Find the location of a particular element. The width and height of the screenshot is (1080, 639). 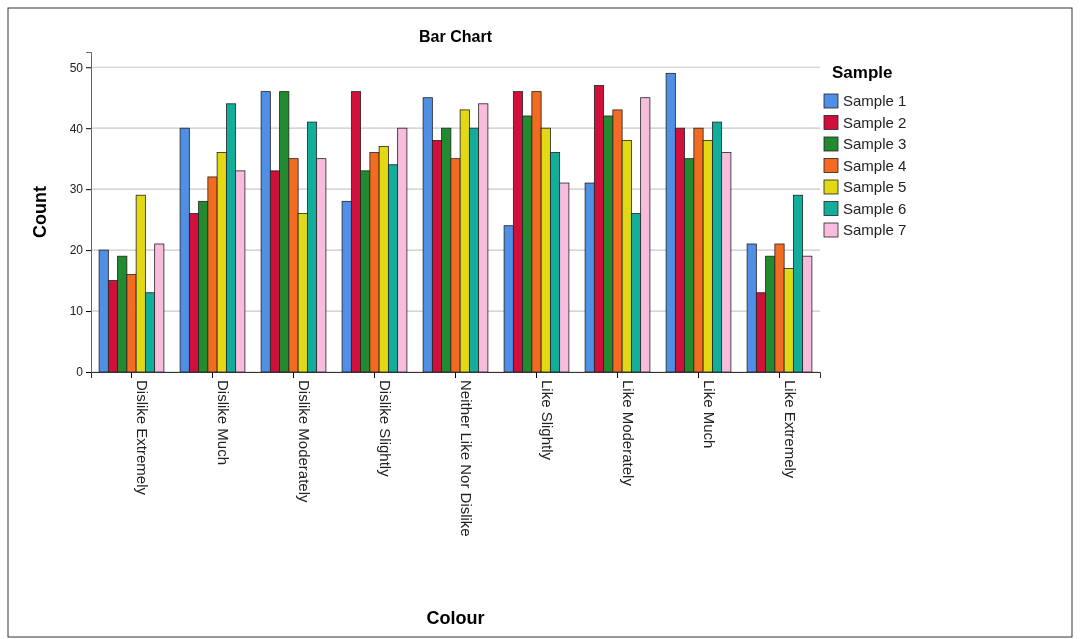

legend-title: Sample is located at coordinates (862, 72).